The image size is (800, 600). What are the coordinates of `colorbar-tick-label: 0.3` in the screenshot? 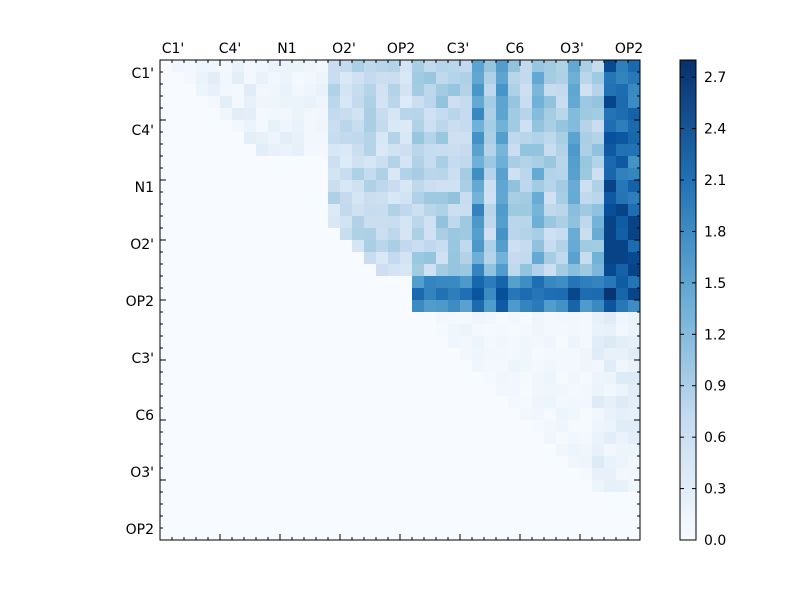 It's located at (715, 490).